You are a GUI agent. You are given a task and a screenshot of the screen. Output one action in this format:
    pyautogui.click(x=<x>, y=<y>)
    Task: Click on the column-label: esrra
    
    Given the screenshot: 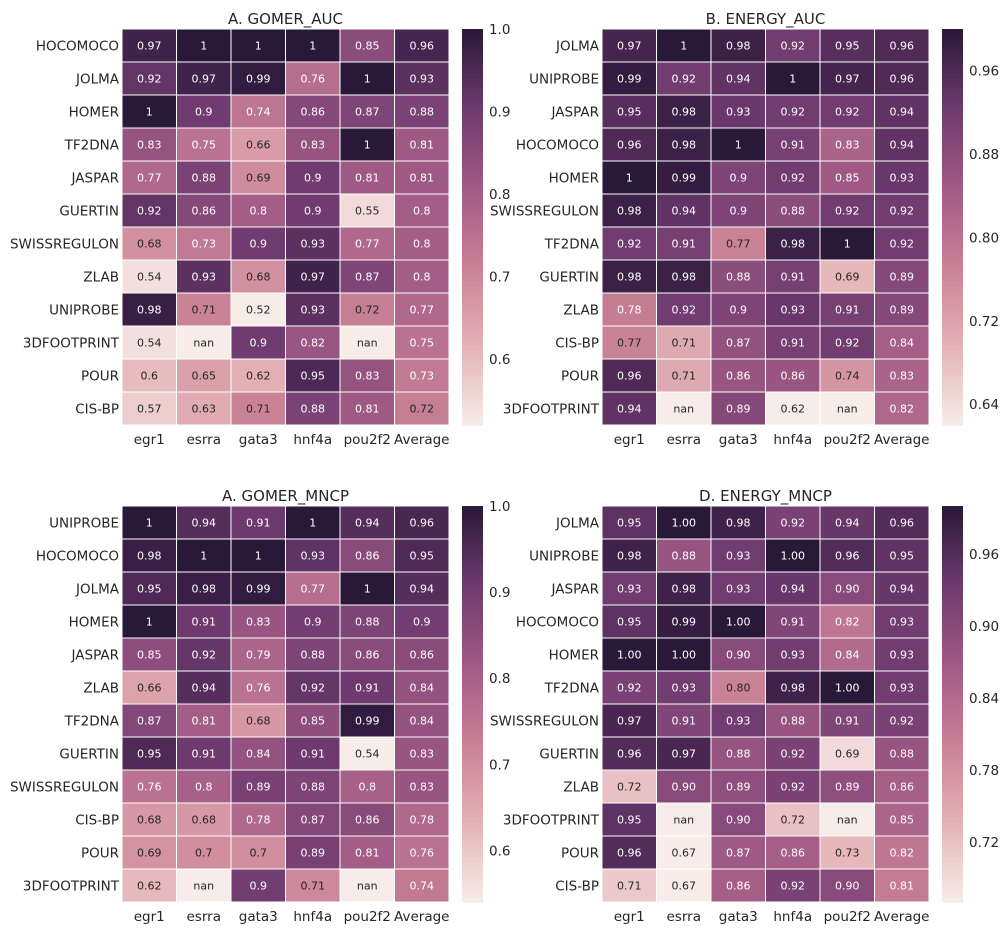 What is the action you would take?
    pyautogui.click(x=204, y=917)
    